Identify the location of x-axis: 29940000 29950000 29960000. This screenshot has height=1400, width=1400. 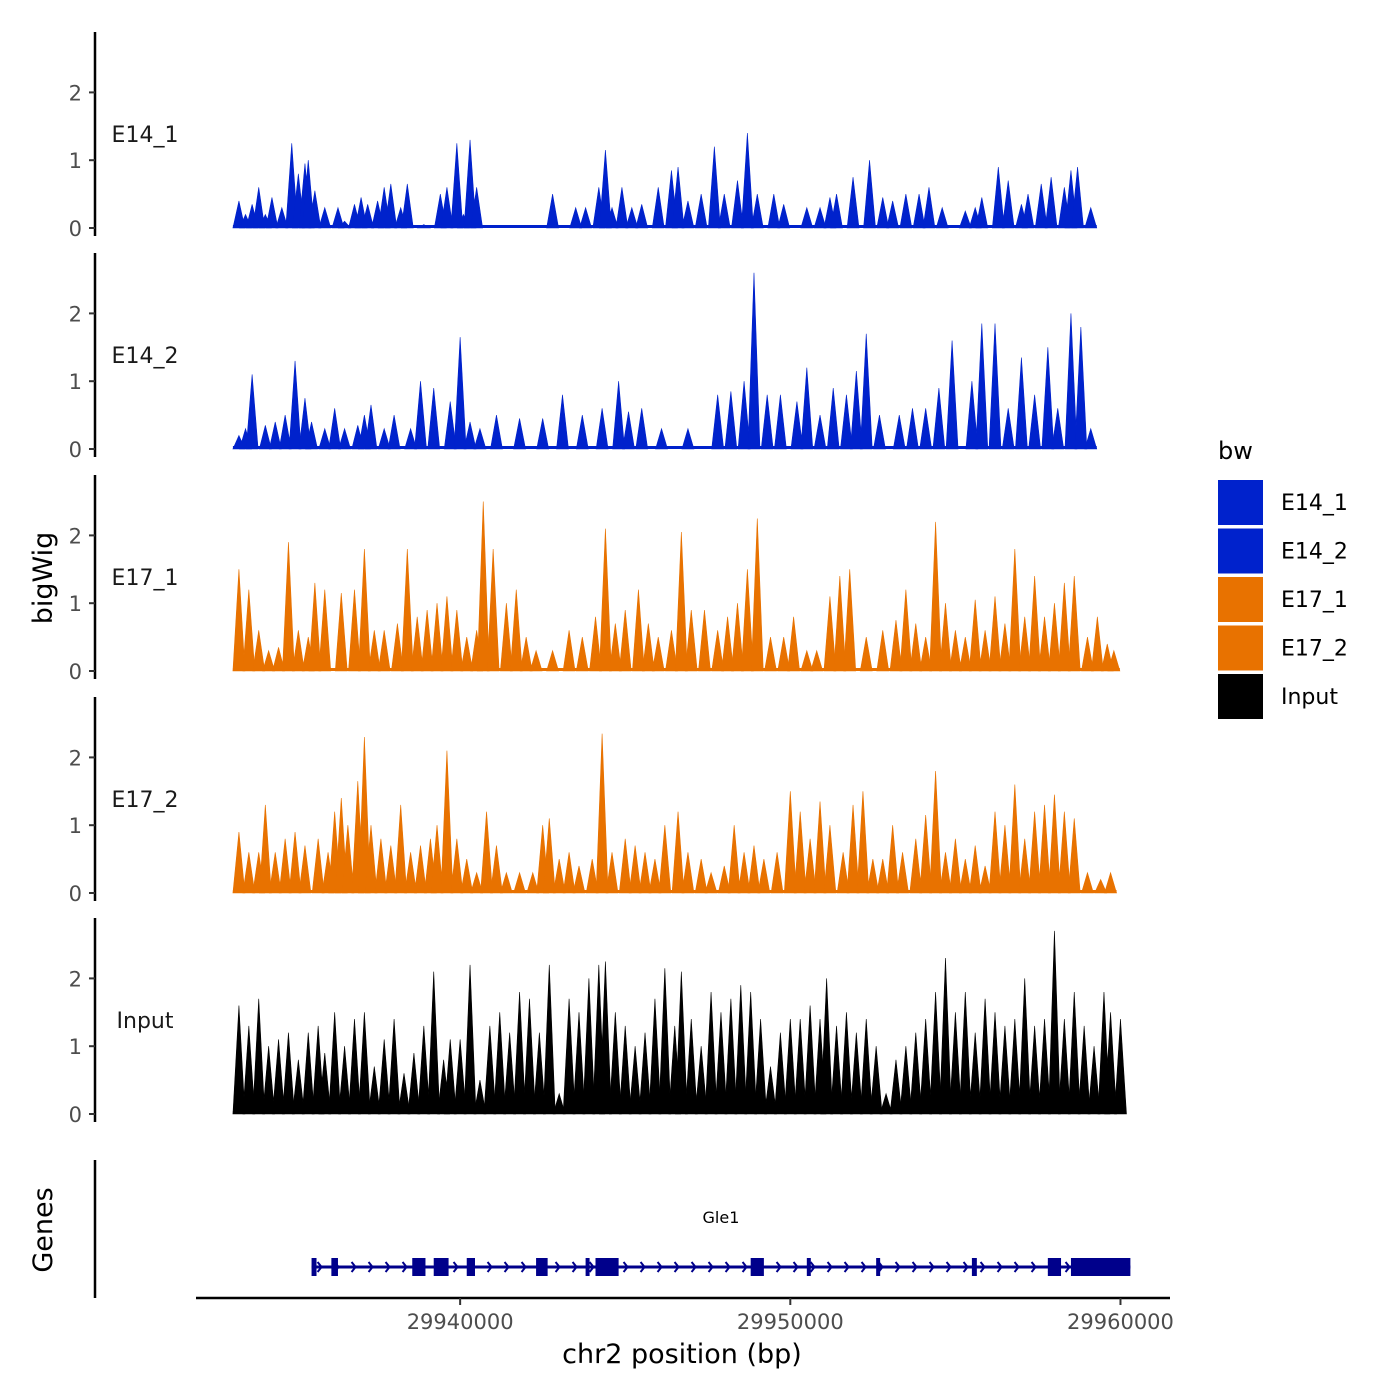
(685, 1315).